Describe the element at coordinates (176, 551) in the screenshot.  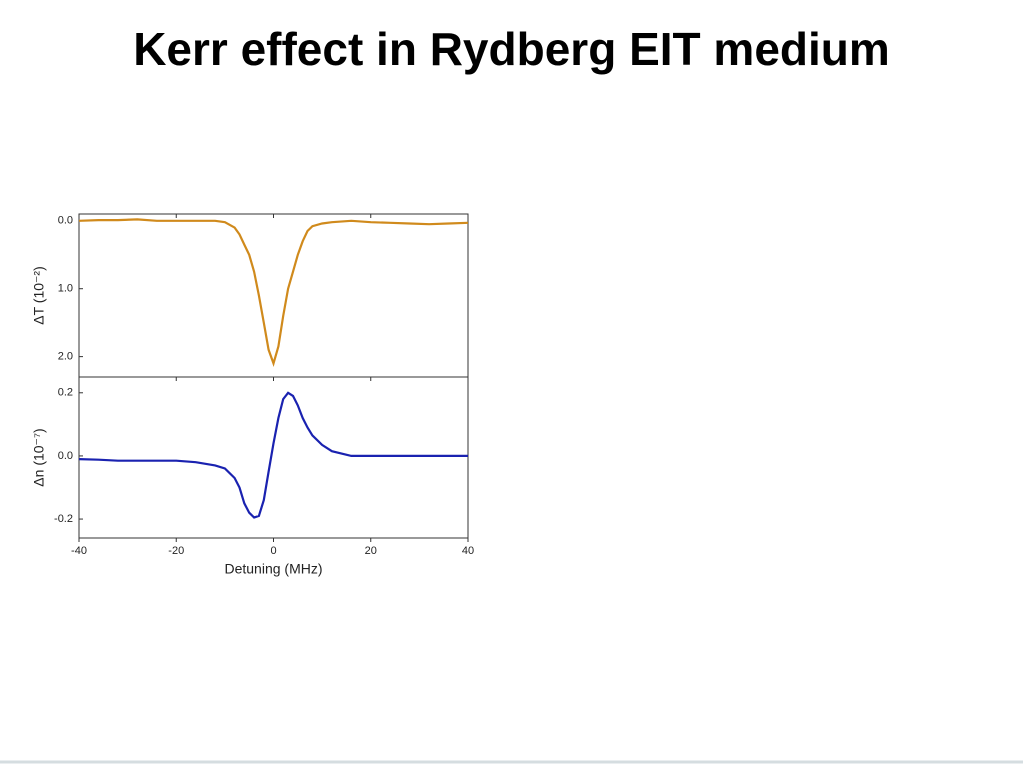
I see `x-tick-label: -20` at that location.